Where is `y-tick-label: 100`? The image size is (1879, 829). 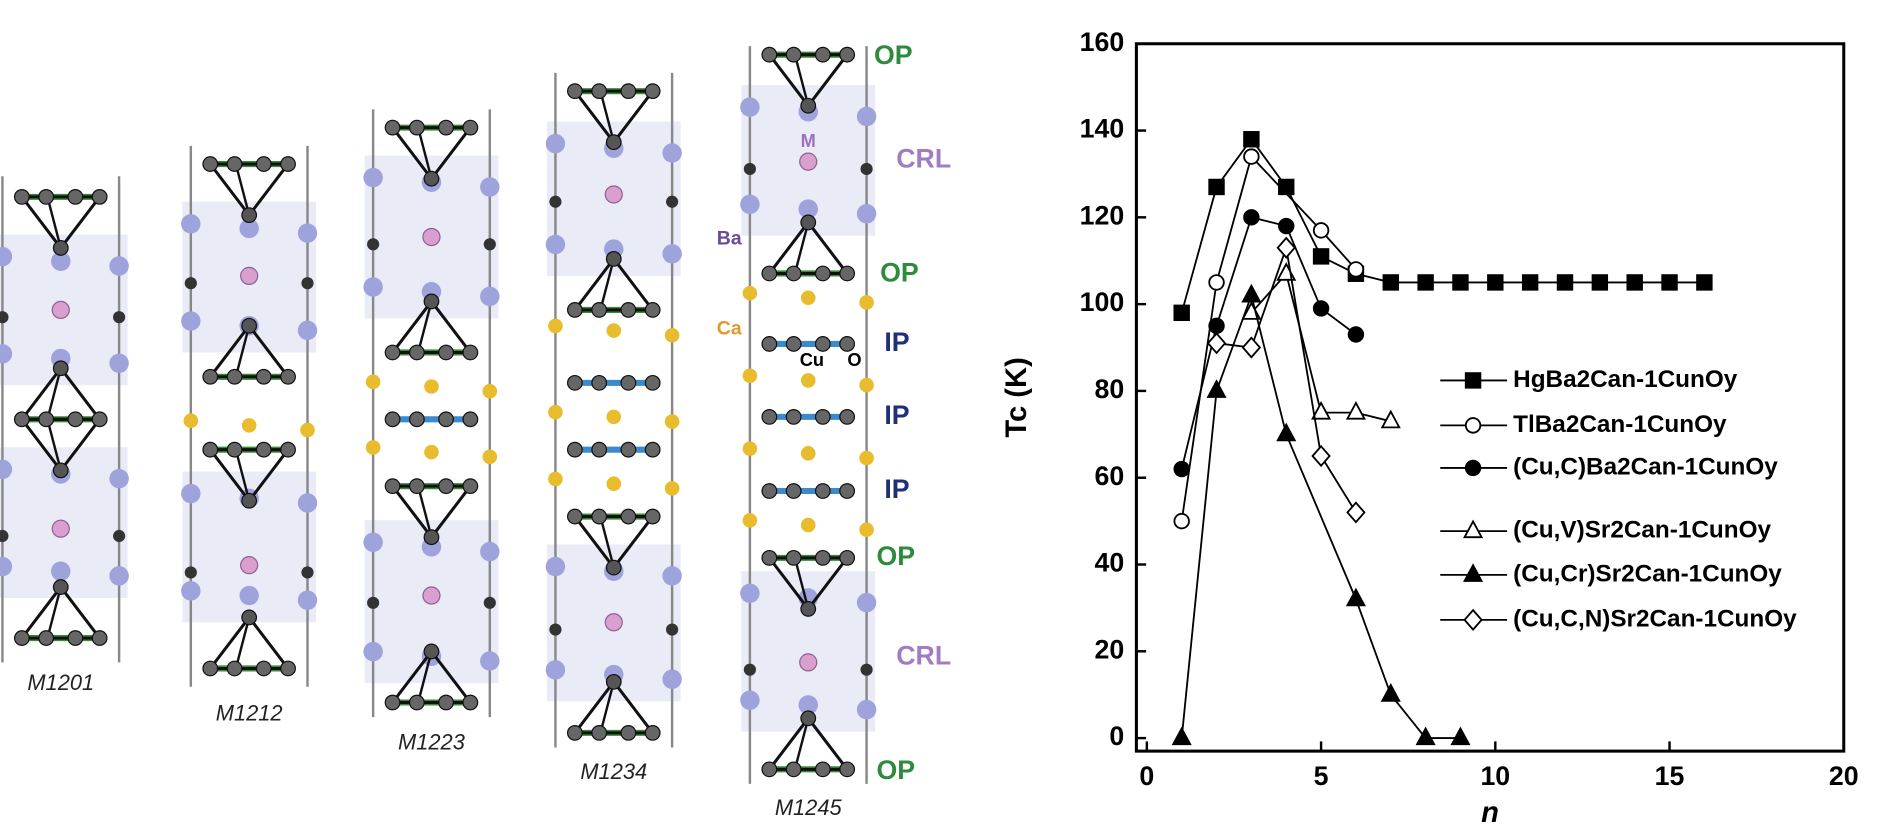
y-tick-label: 100 is located at coordinates (1102, 302).